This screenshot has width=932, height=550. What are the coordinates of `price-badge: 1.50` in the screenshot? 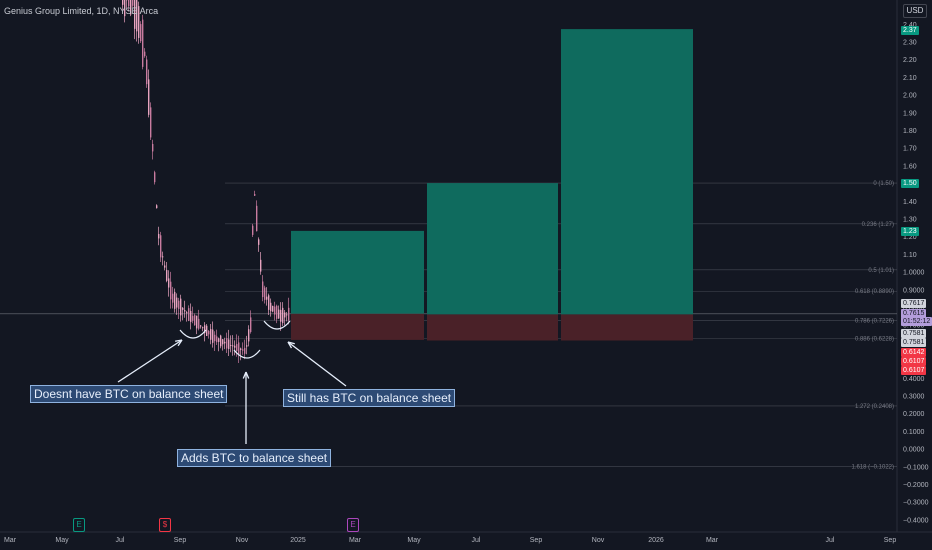 It's located at (910, 183).